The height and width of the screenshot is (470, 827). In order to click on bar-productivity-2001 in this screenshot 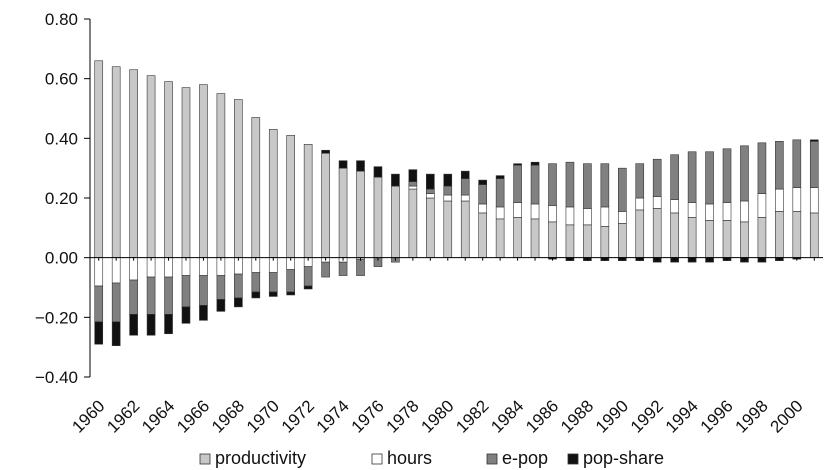, I will do `click(814, 235)`.